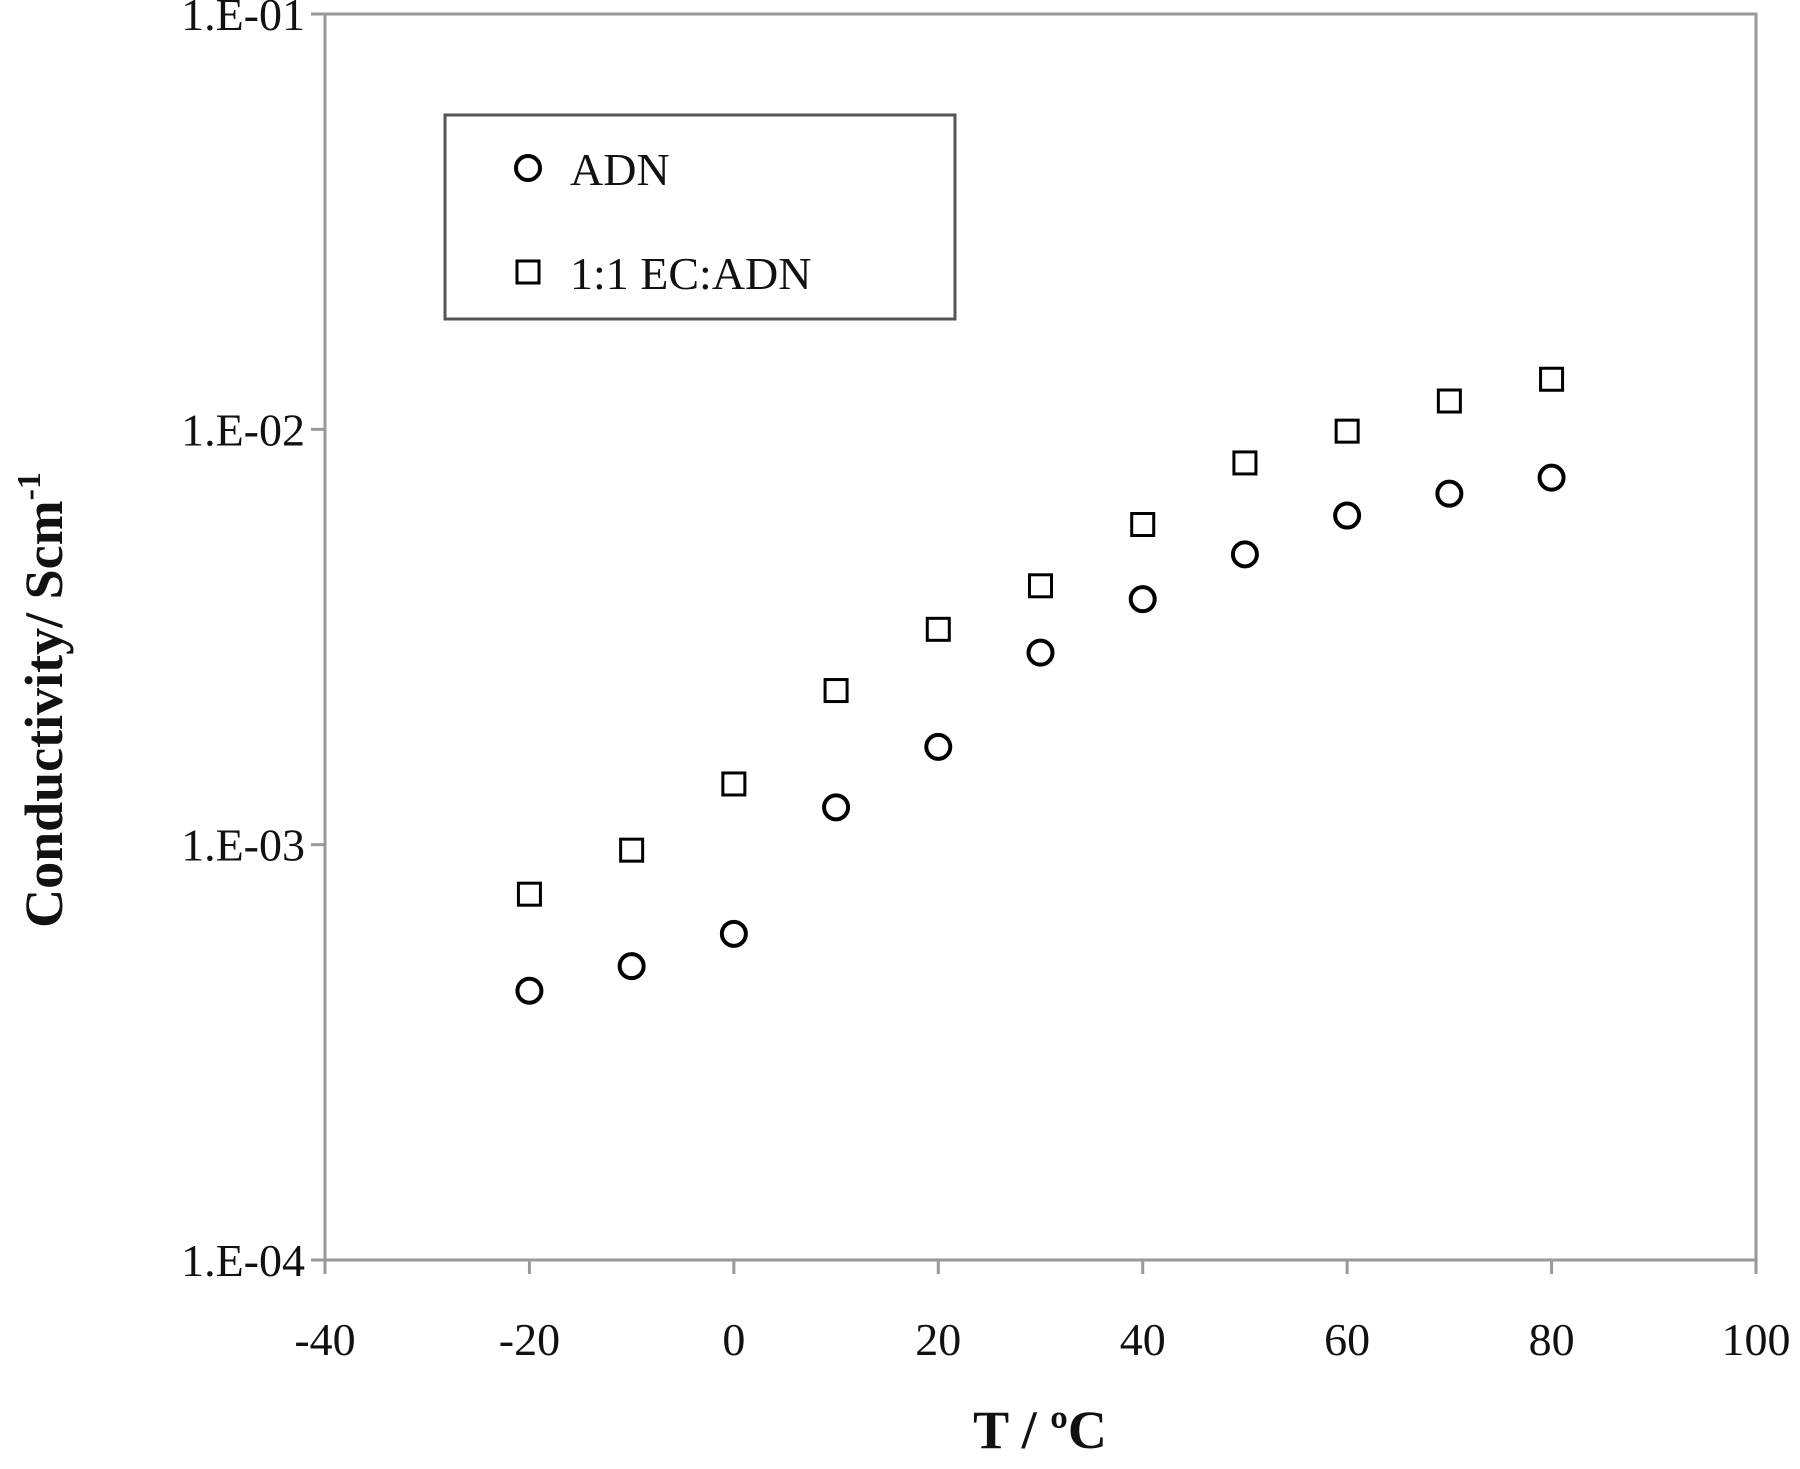  Describe the element at coordinates (700, 217) in the screenshot. I see `legend-box` at that location.